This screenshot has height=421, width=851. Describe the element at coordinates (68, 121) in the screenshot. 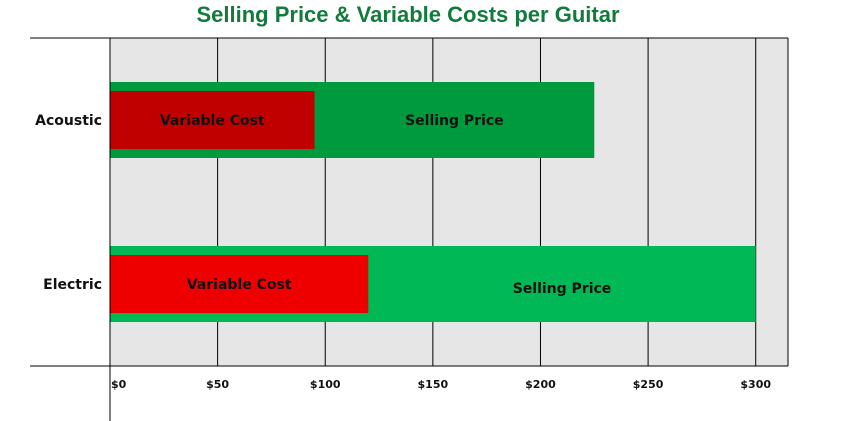

I see `category-label-acoustic: Acoustic` at that location.